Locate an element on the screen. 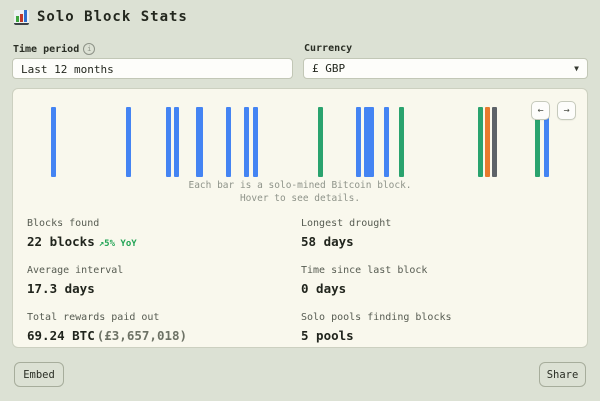  currency-label-text: Currency is located at coordinates (328, 48).